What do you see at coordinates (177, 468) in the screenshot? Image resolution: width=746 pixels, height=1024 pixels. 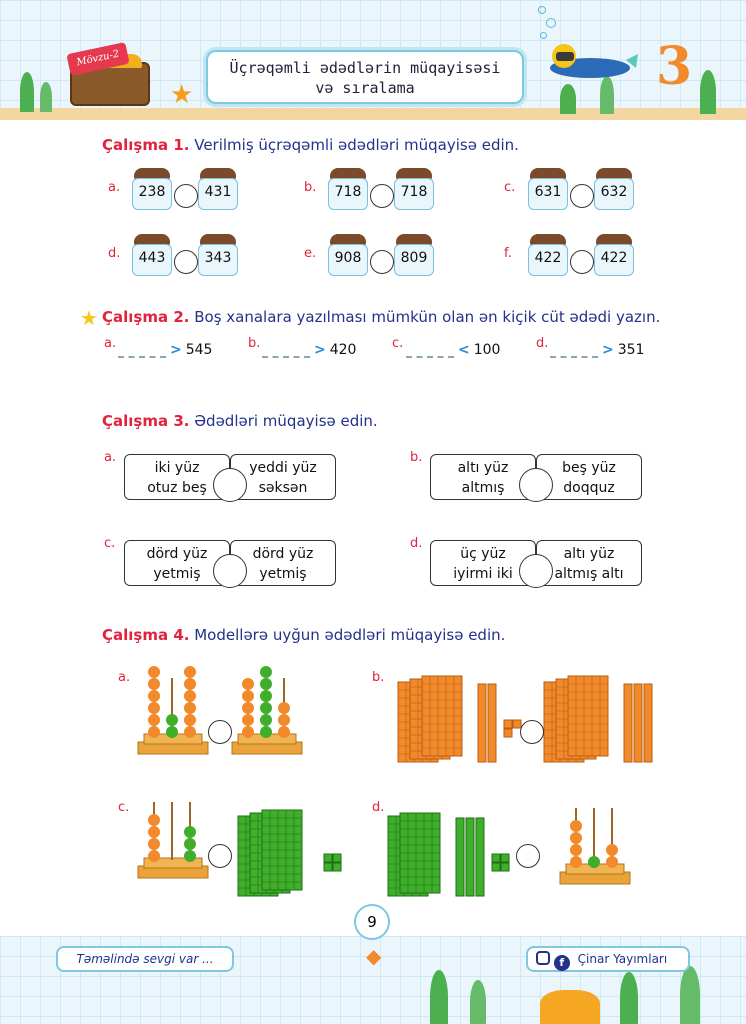 I see `number-word: iki yüz` at bounding box center [177, 468].